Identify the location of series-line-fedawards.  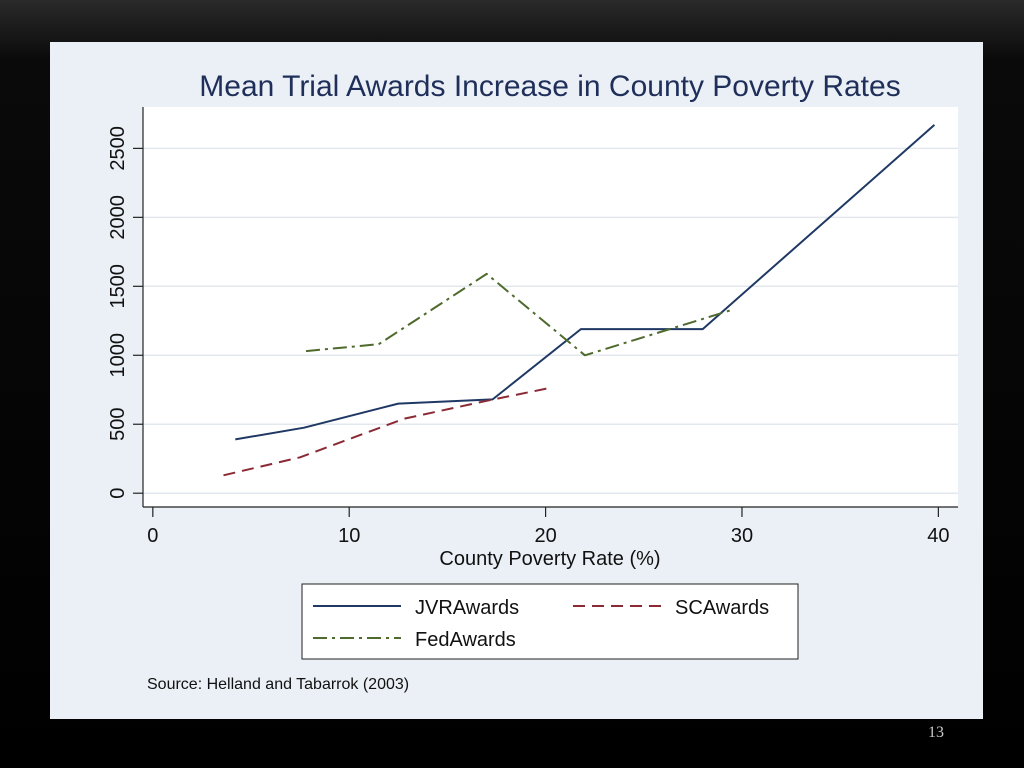
(519, 314).